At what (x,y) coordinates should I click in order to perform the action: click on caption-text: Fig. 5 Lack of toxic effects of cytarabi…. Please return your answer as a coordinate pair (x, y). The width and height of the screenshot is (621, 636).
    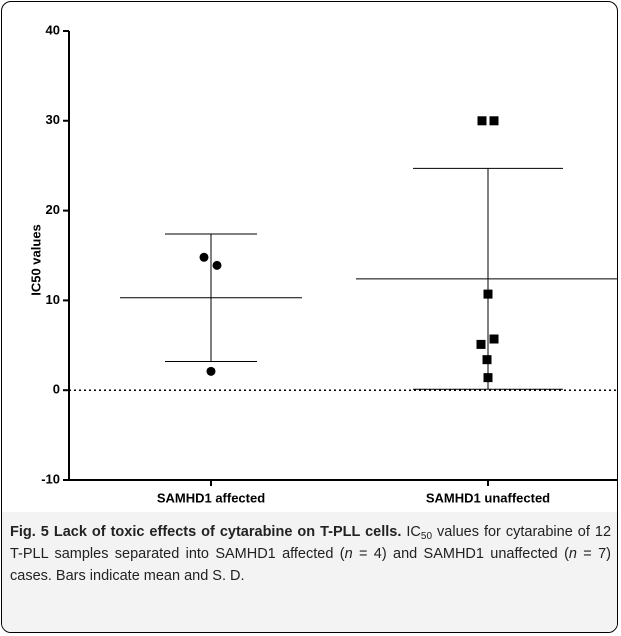
    Looking at the image, I should click on (206, 532).